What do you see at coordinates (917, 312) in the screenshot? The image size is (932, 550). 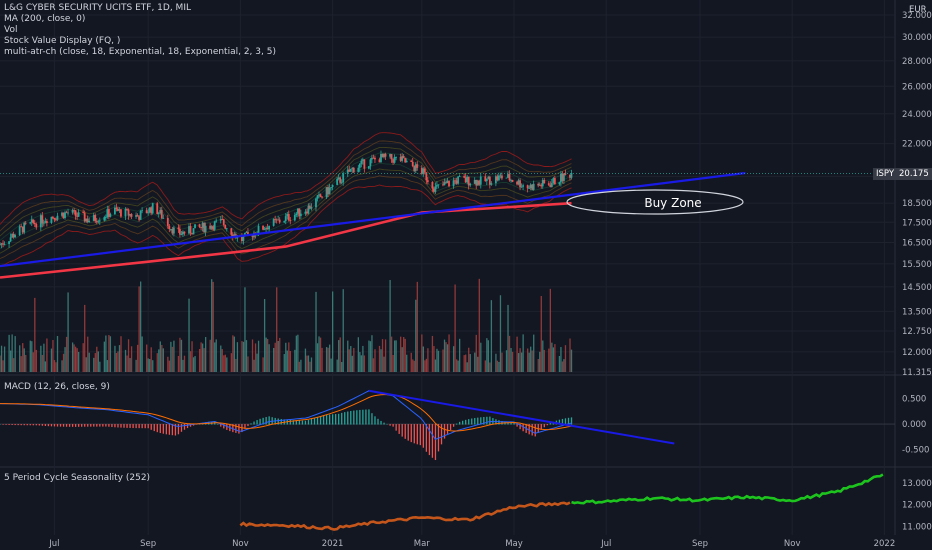 I see `price-tick-label: 13.500` at bounding box center [917, 312].